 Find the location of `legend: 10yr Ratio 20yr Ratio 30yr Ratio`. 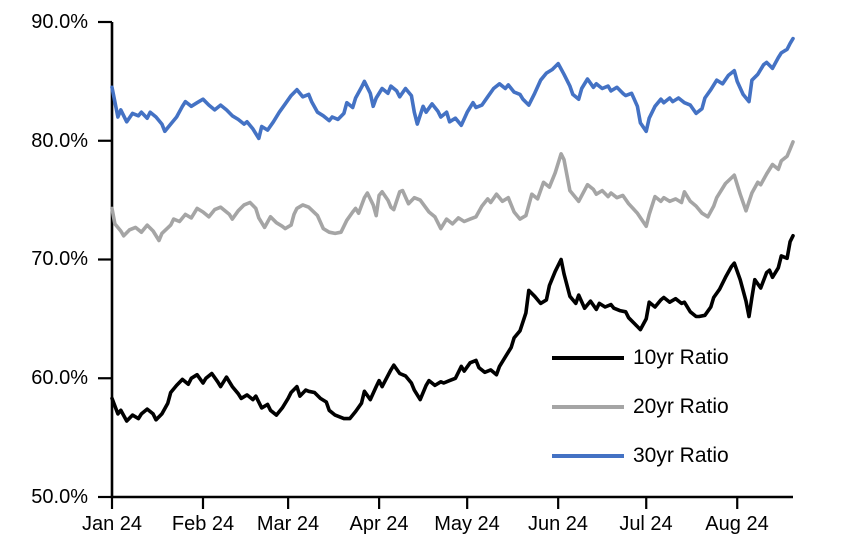

legend: 10yr Ratio 20yr Ratio 30yr Ratio is located at coordinates (640, 418).